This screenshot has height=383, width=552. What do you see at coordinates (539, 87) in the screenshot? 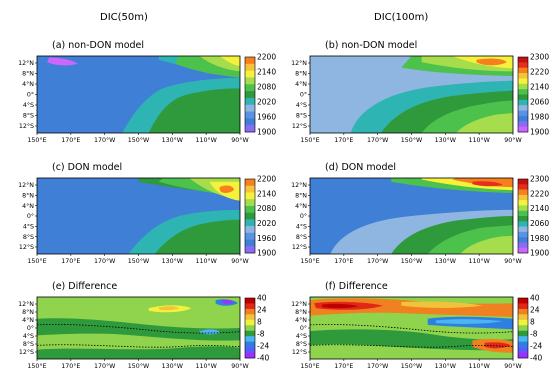
I see `panel-b-colorbar-label: 2140` at bounding box center [539, 87].